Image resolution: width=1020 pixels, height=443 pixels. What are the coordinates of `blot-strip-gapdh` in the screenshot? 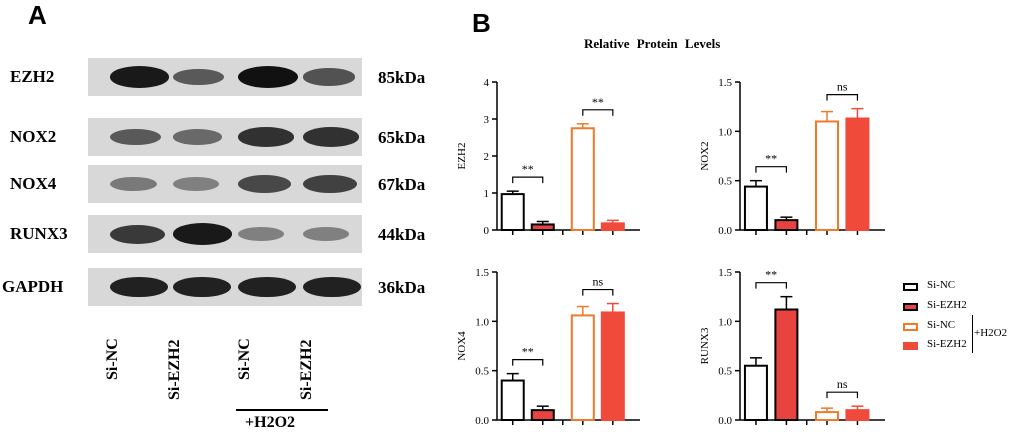 It's located at (225, 287).